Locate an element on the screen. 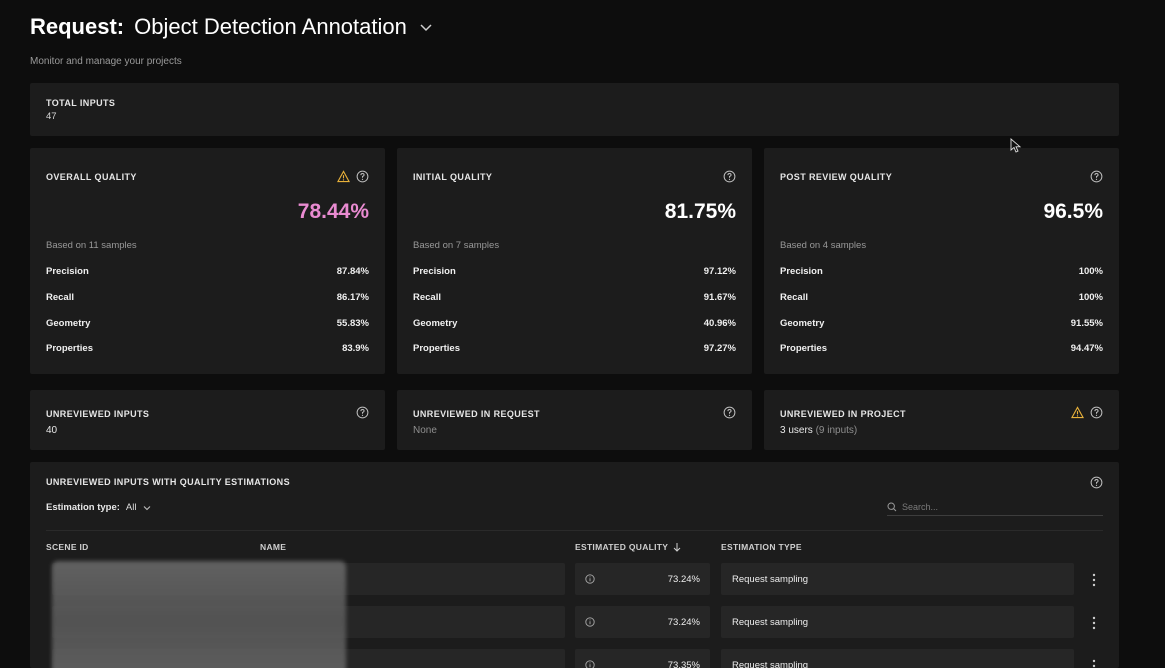  metric-row-properties: Properties 83.9% is located at coordinates (207, 348).